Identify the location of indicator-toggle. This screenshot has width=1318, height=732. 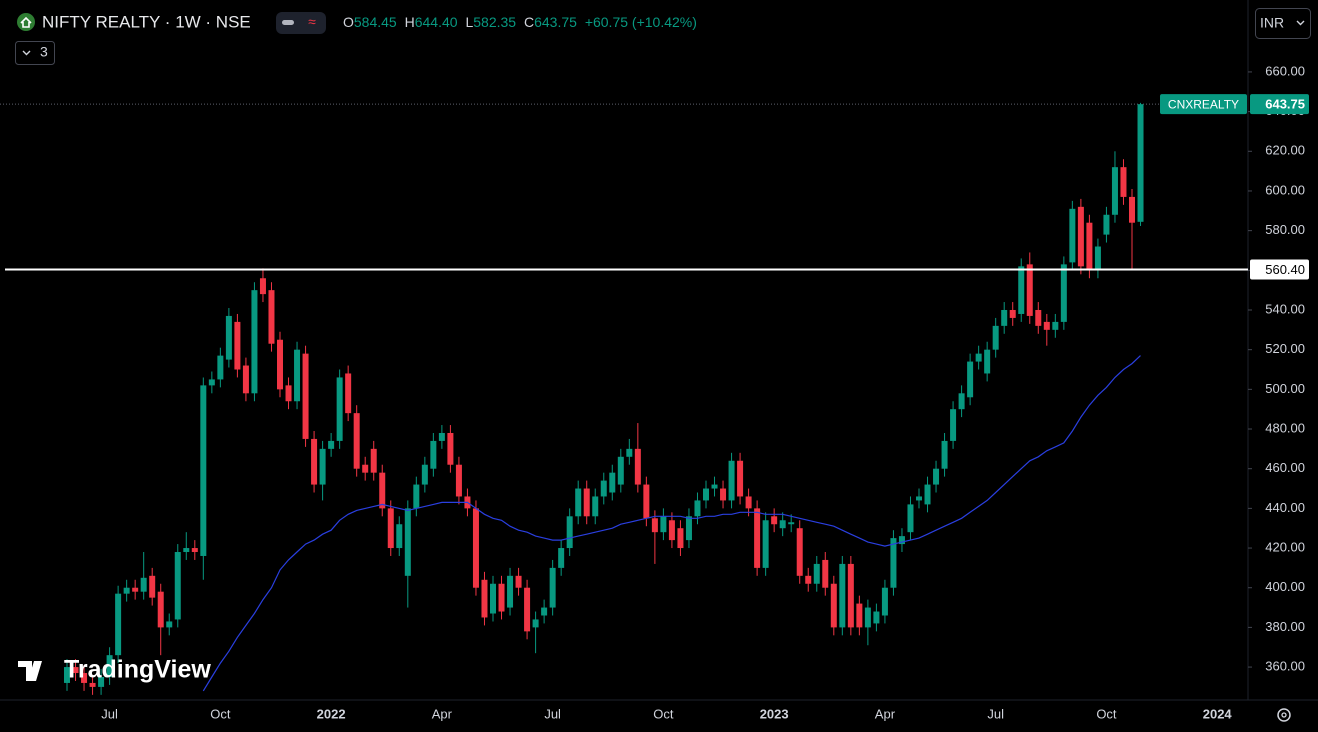
(35, 53).